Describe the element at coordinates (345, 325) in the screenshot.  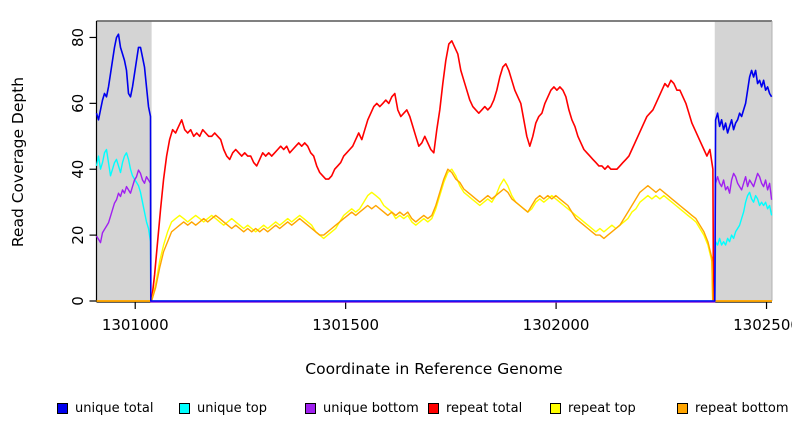
I see `x-tick-label: 1301500` at that location.